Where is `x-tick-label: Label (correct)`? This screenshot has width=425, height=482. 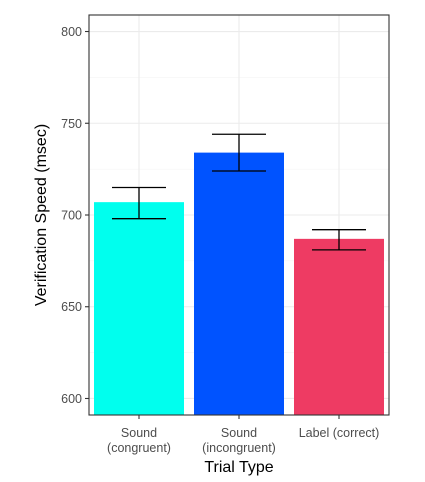
x-tick-label: Label (correct) is located at coordinates (339, 433).